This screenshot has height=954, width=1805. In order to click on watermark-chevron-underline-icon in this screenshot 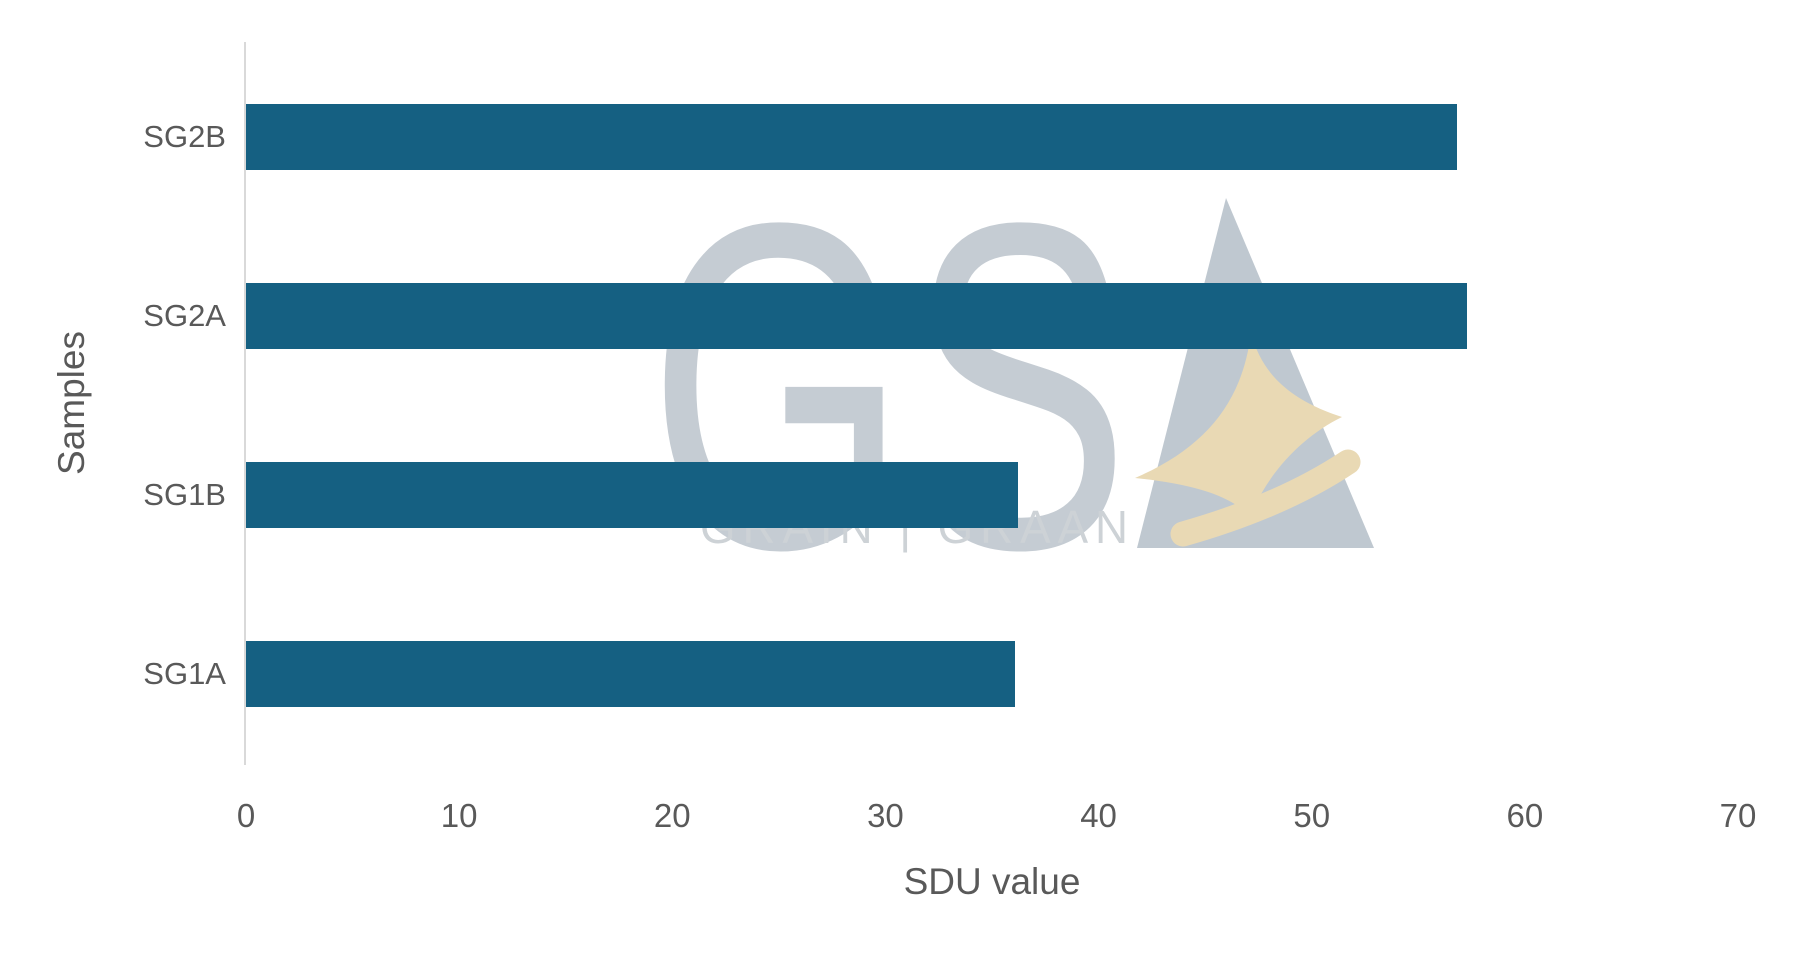, I will do `click(1265, 498)`.